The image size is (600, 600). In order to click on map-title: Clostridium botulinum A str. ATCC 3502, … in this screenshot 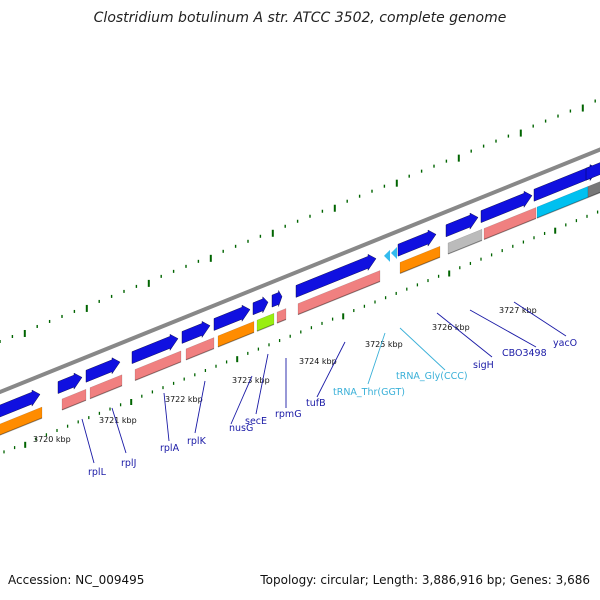, I will do `click(300, 18)`.